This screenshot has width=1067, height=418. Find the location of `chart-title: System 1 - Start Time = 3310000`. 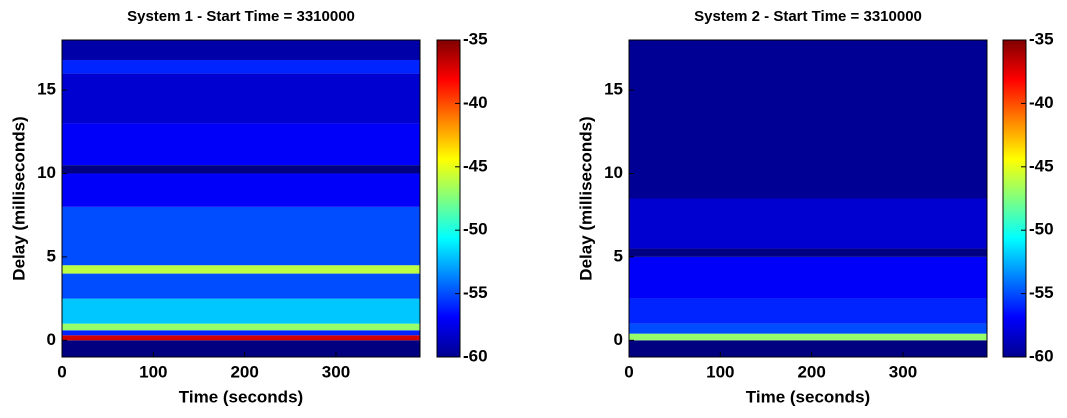

chart-title: System 1 - Start Time = 3310000 is located at coordinates (241, 16).